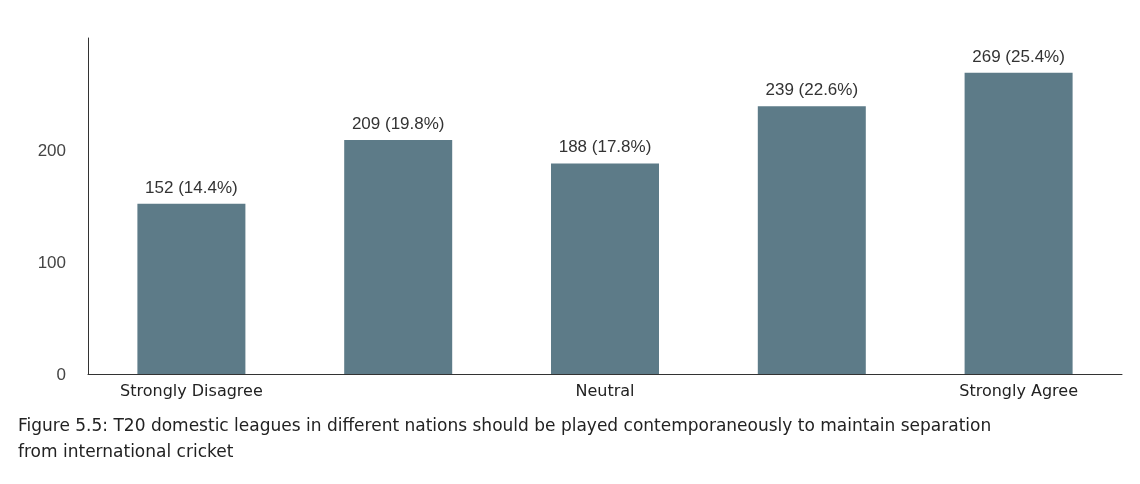 This screenshot has height=484, width=1140. Describe the element at coordinates (191, 187) in the screenshot. I see `data-label: 152 (14.4%)` at that location.